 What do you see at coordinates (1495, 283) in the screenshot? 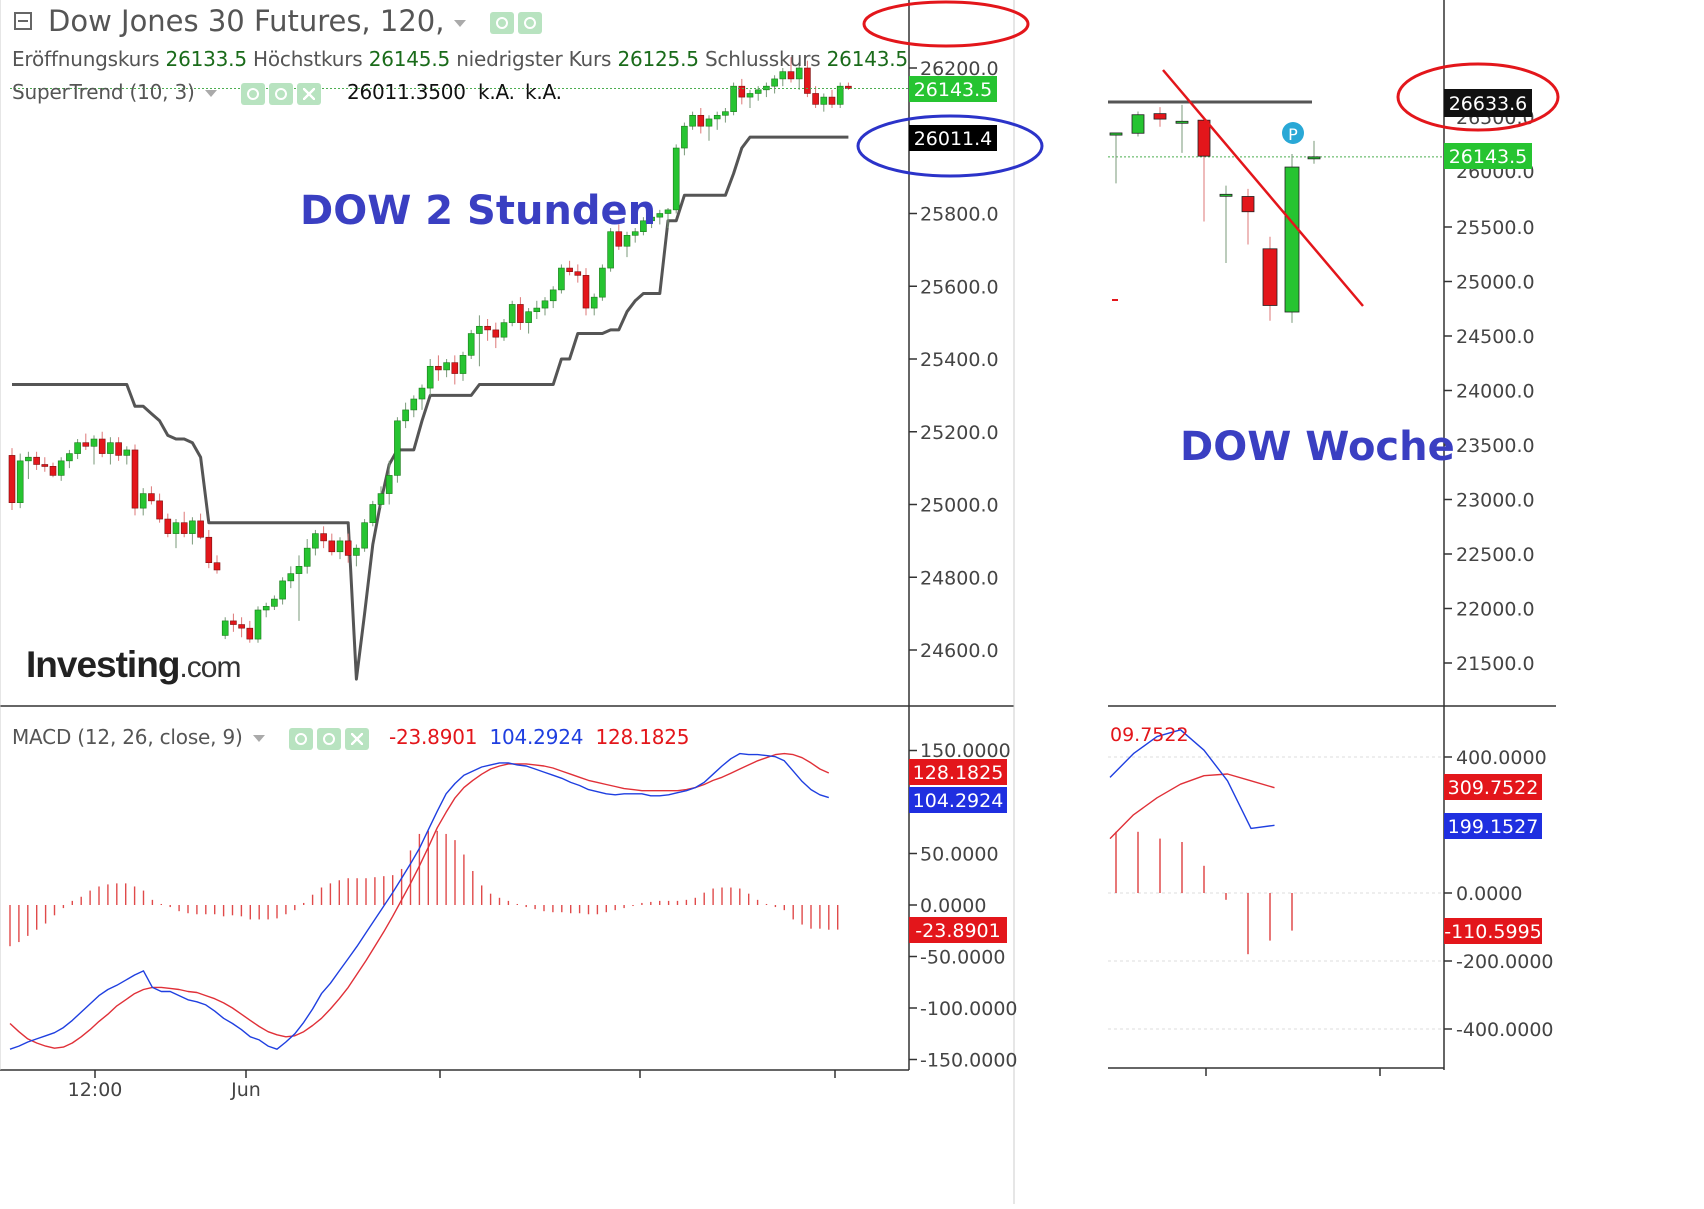
I see `right-price-tick-label: 25000.0` at bounding box center [1495, 283].